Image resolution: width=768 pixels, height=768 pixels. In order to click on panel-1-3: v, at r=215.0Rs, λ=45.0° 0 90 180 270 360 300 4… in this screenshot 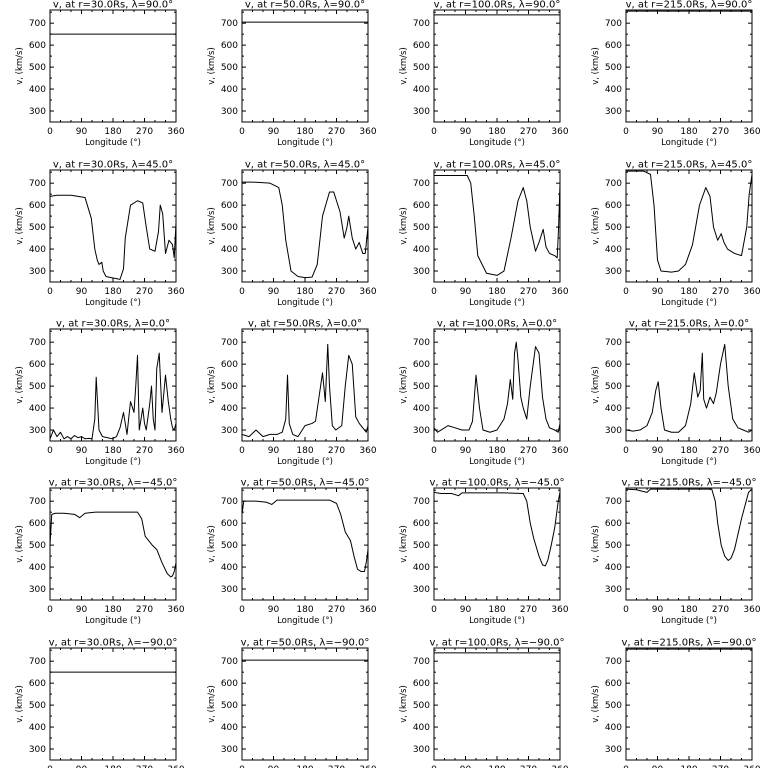, I will do `click(676, 234)`.